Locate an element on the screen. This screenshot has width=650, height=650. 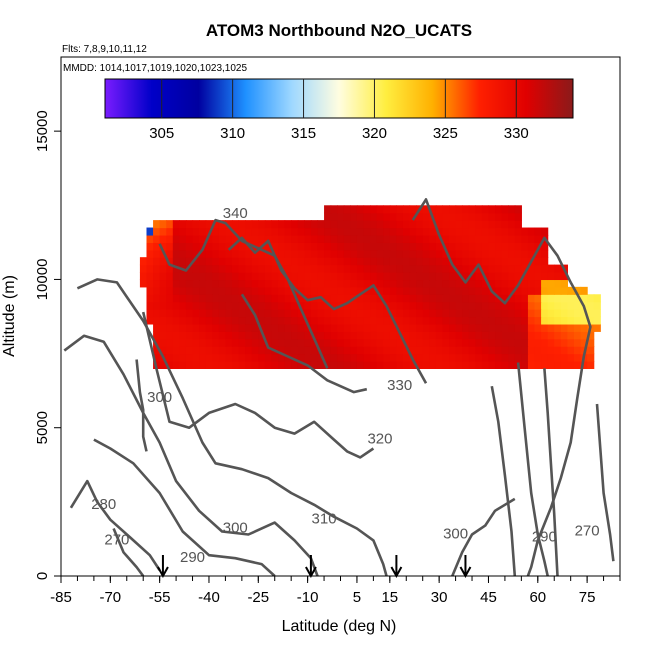
colorbar-tick-label: 310 is located at coordinates (232, 133).